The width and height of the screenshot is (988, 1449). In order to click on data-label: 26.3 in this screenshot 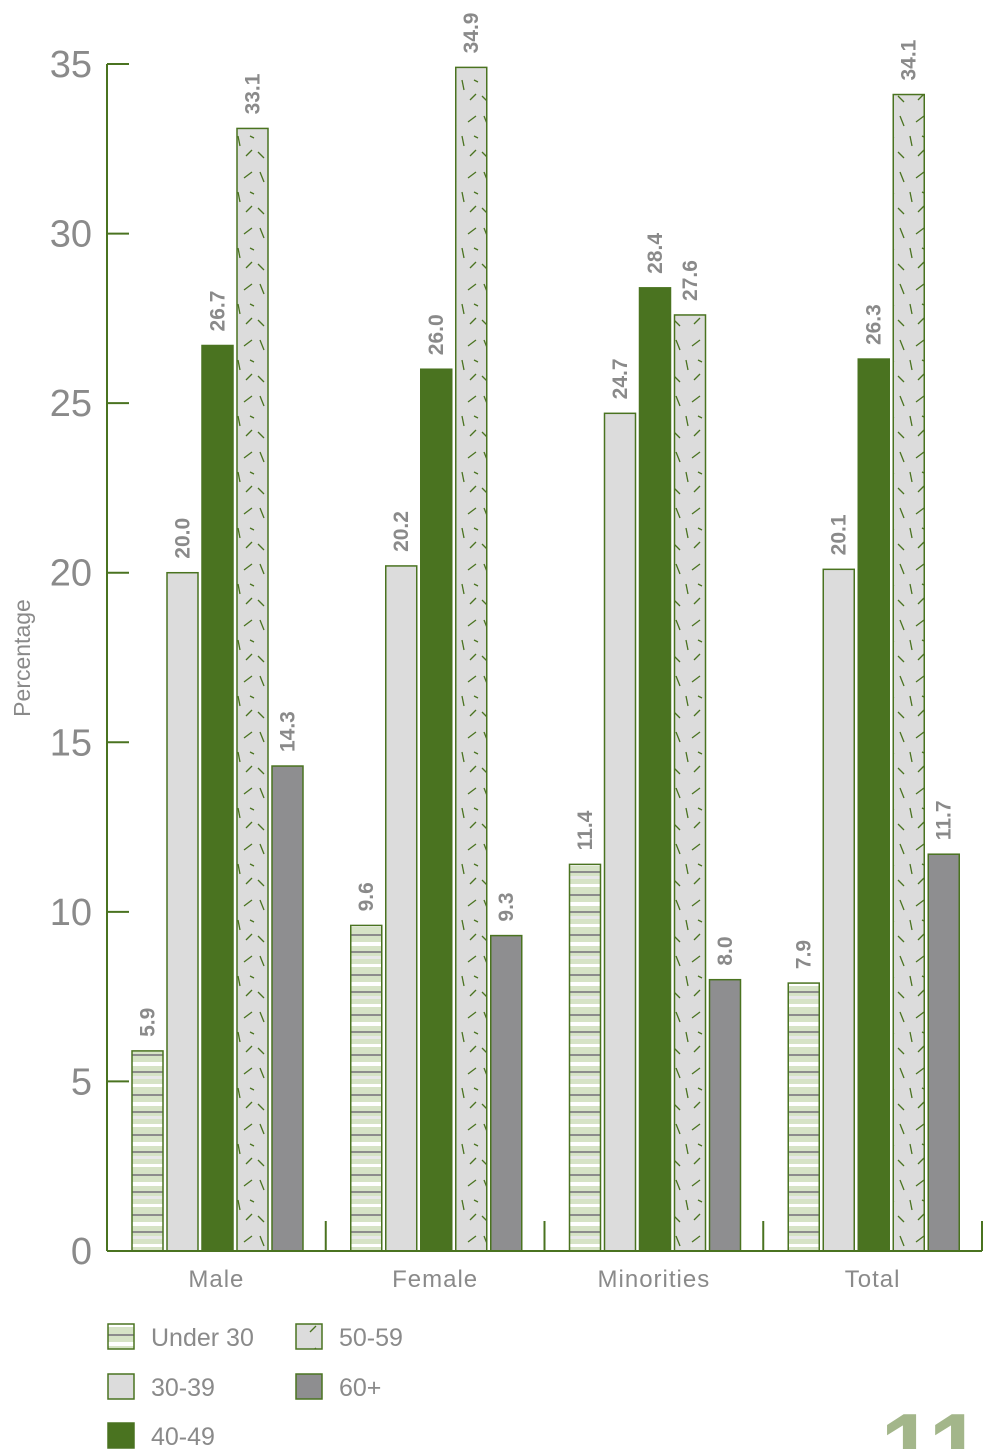, I will do `click(874, 324)`.